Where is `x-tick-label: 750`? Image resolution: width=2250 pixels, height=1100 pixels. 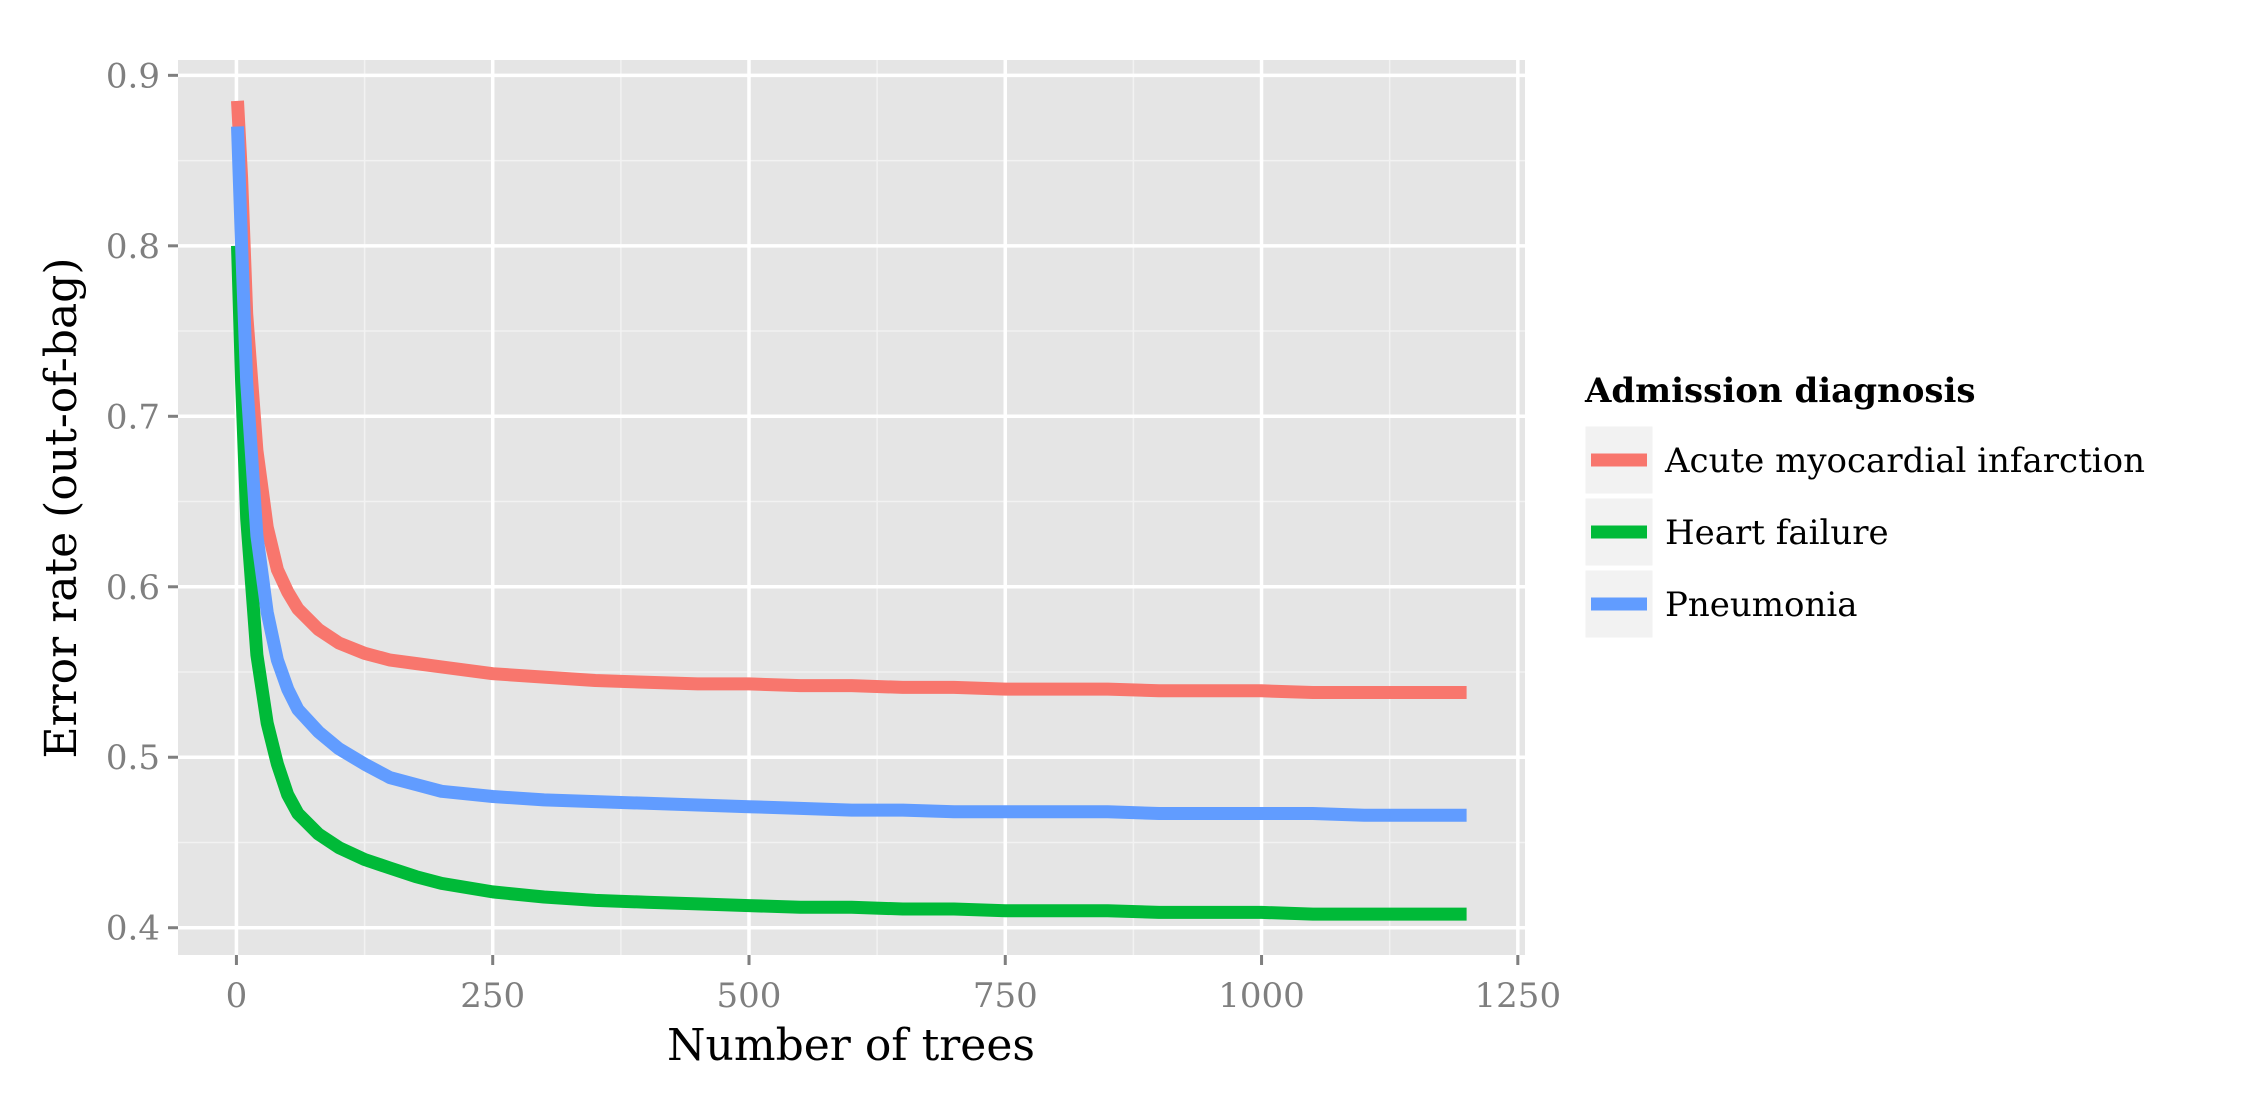 x-tick-label: 750 is located at coordinates (1005, 996).